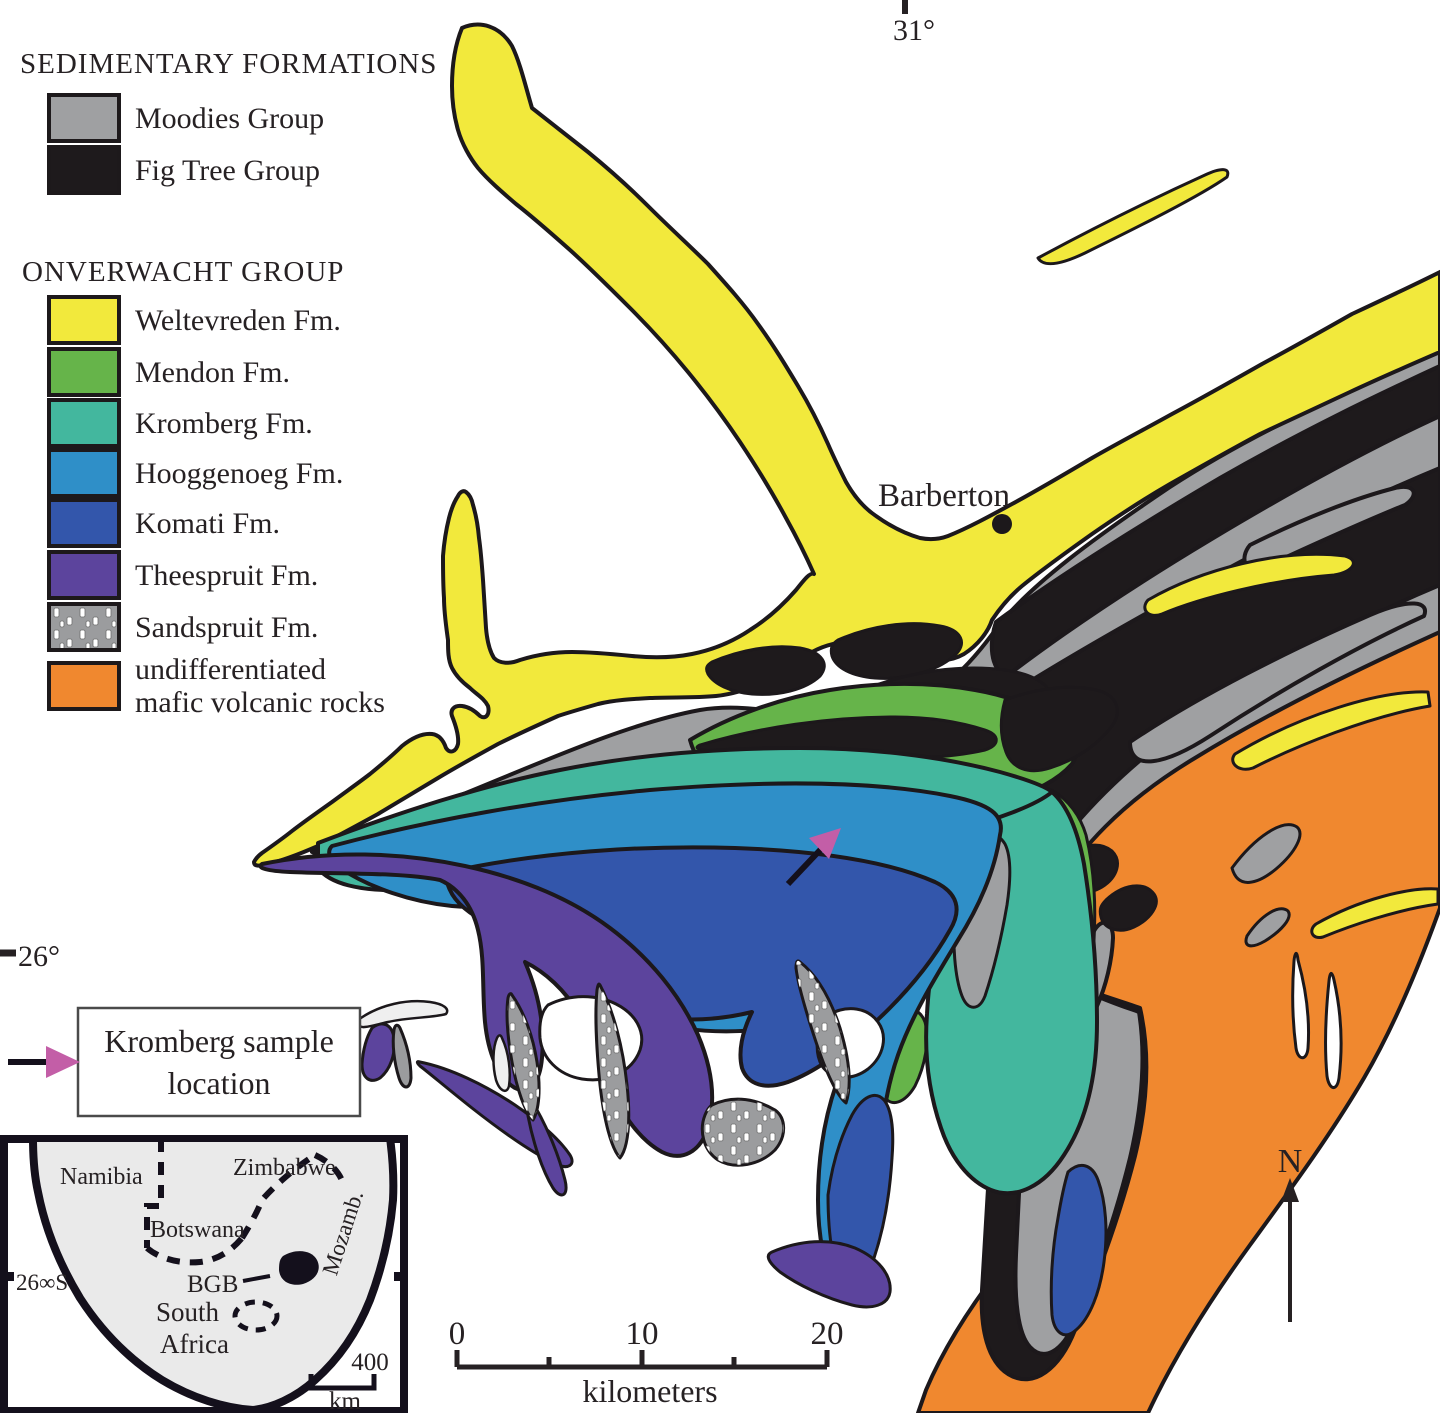 The height and width of the screenshot is (1413, 1440). What do you see at coordinates (84, 170) in the screenshot?
I see `swatch-figtree` at bounding box center [84, 170].